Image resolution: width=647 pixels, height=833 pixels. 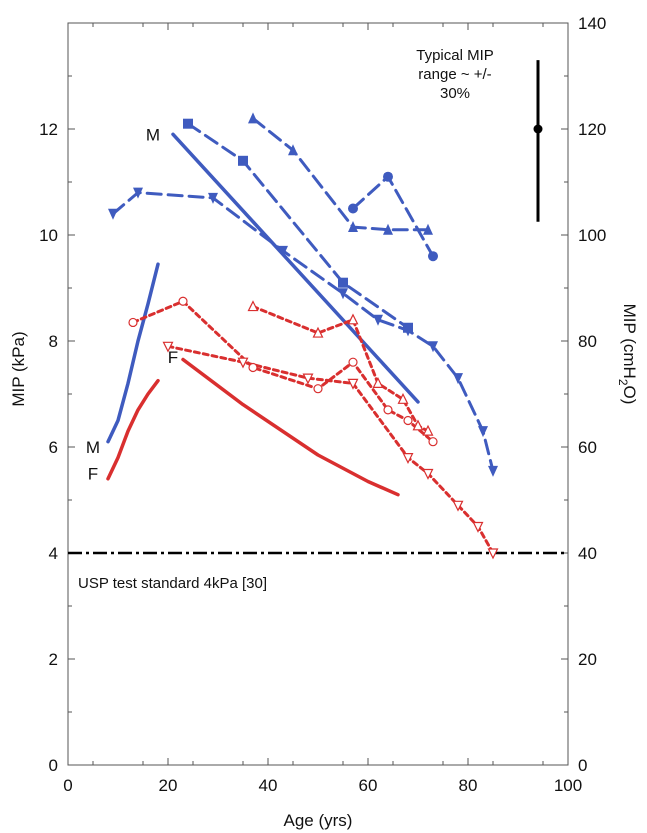 I want to click on y2-axis-title-sub: 2, so click(x=623, y=382).